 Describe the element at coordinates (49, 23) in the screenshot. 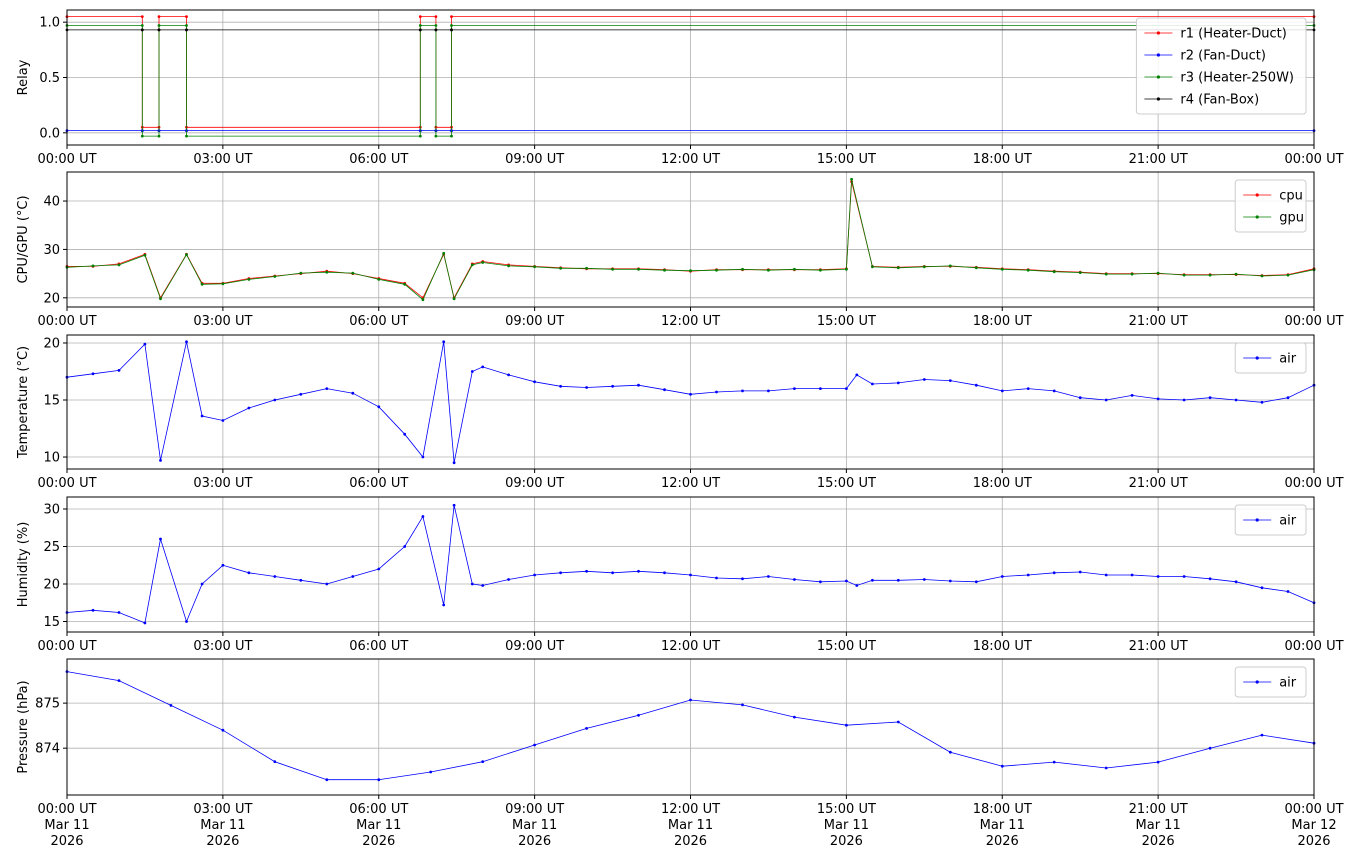

I see `y-tick-label: 1.0` at that location.